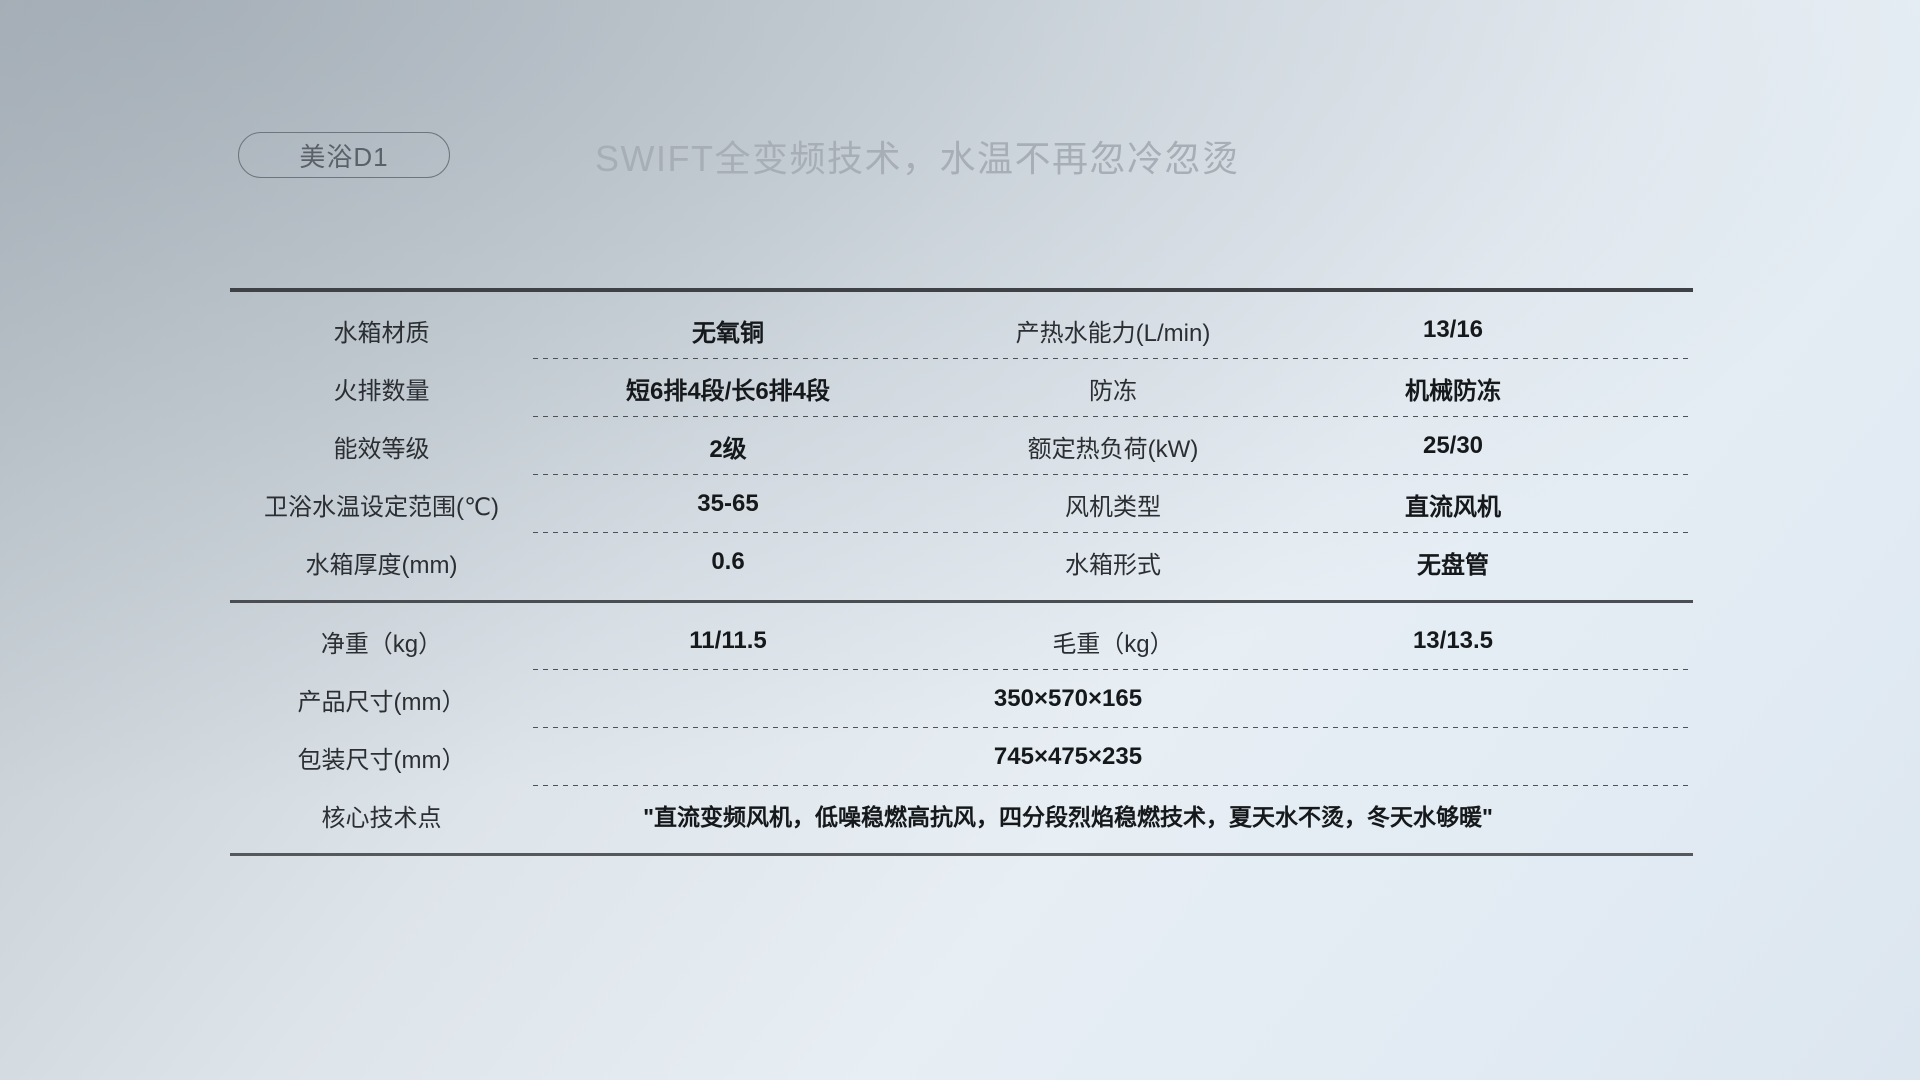 Image resolution: width=1920 pixels, height=1080 pixels. I want to click on spec-value-span: 745×475×235, so click(1068, 756).